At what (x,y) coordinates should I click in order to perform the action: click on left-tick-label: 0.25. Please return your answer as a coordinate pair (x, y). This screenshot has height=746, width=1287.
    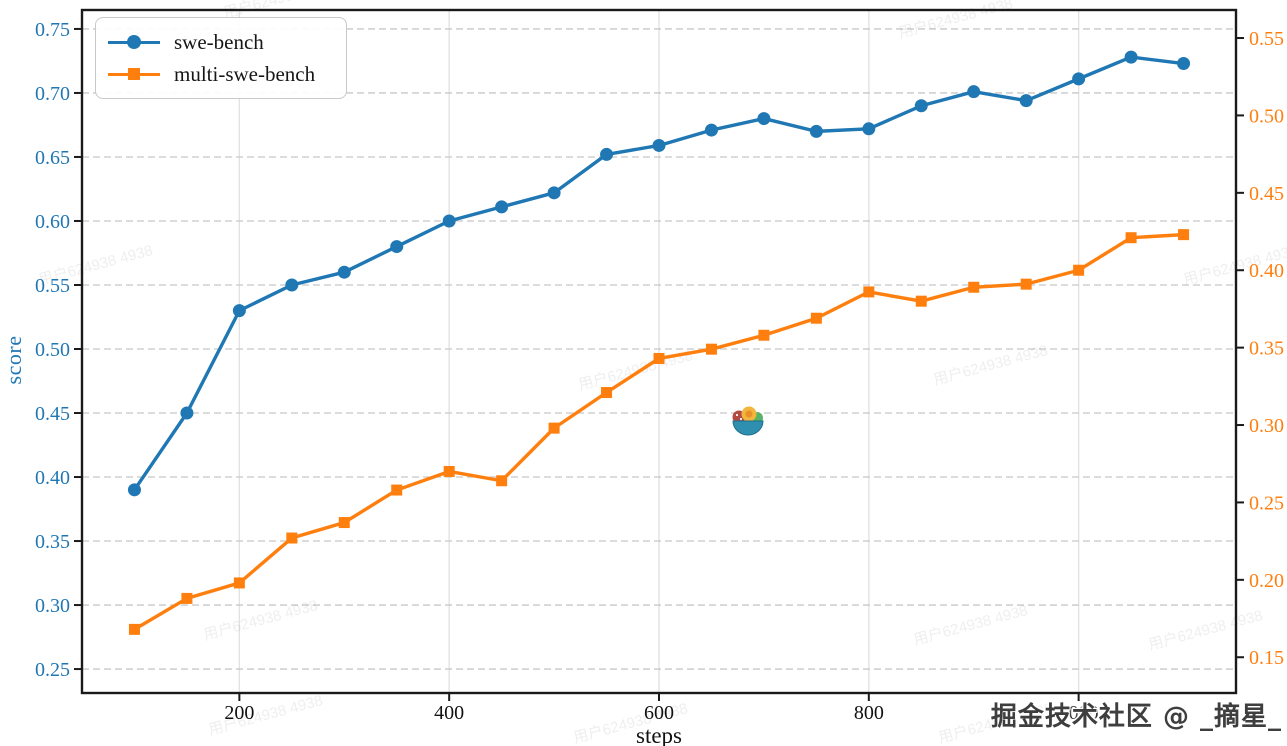
    Looking at the image, I should click on (52, 670).